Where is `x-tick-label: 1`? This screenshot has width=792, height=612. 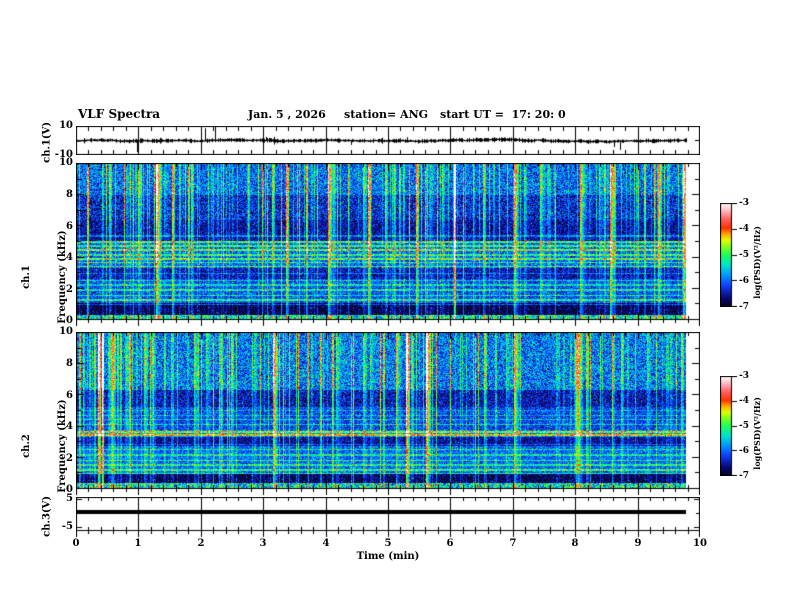 x-tick-label: 1 is located at coordinates (138, 543).